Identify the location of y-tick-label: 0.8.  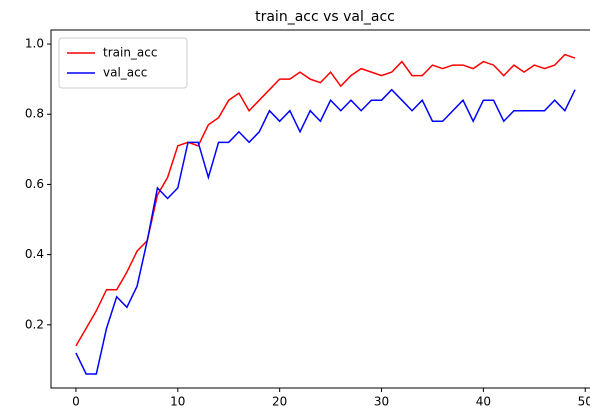
(34, 114).